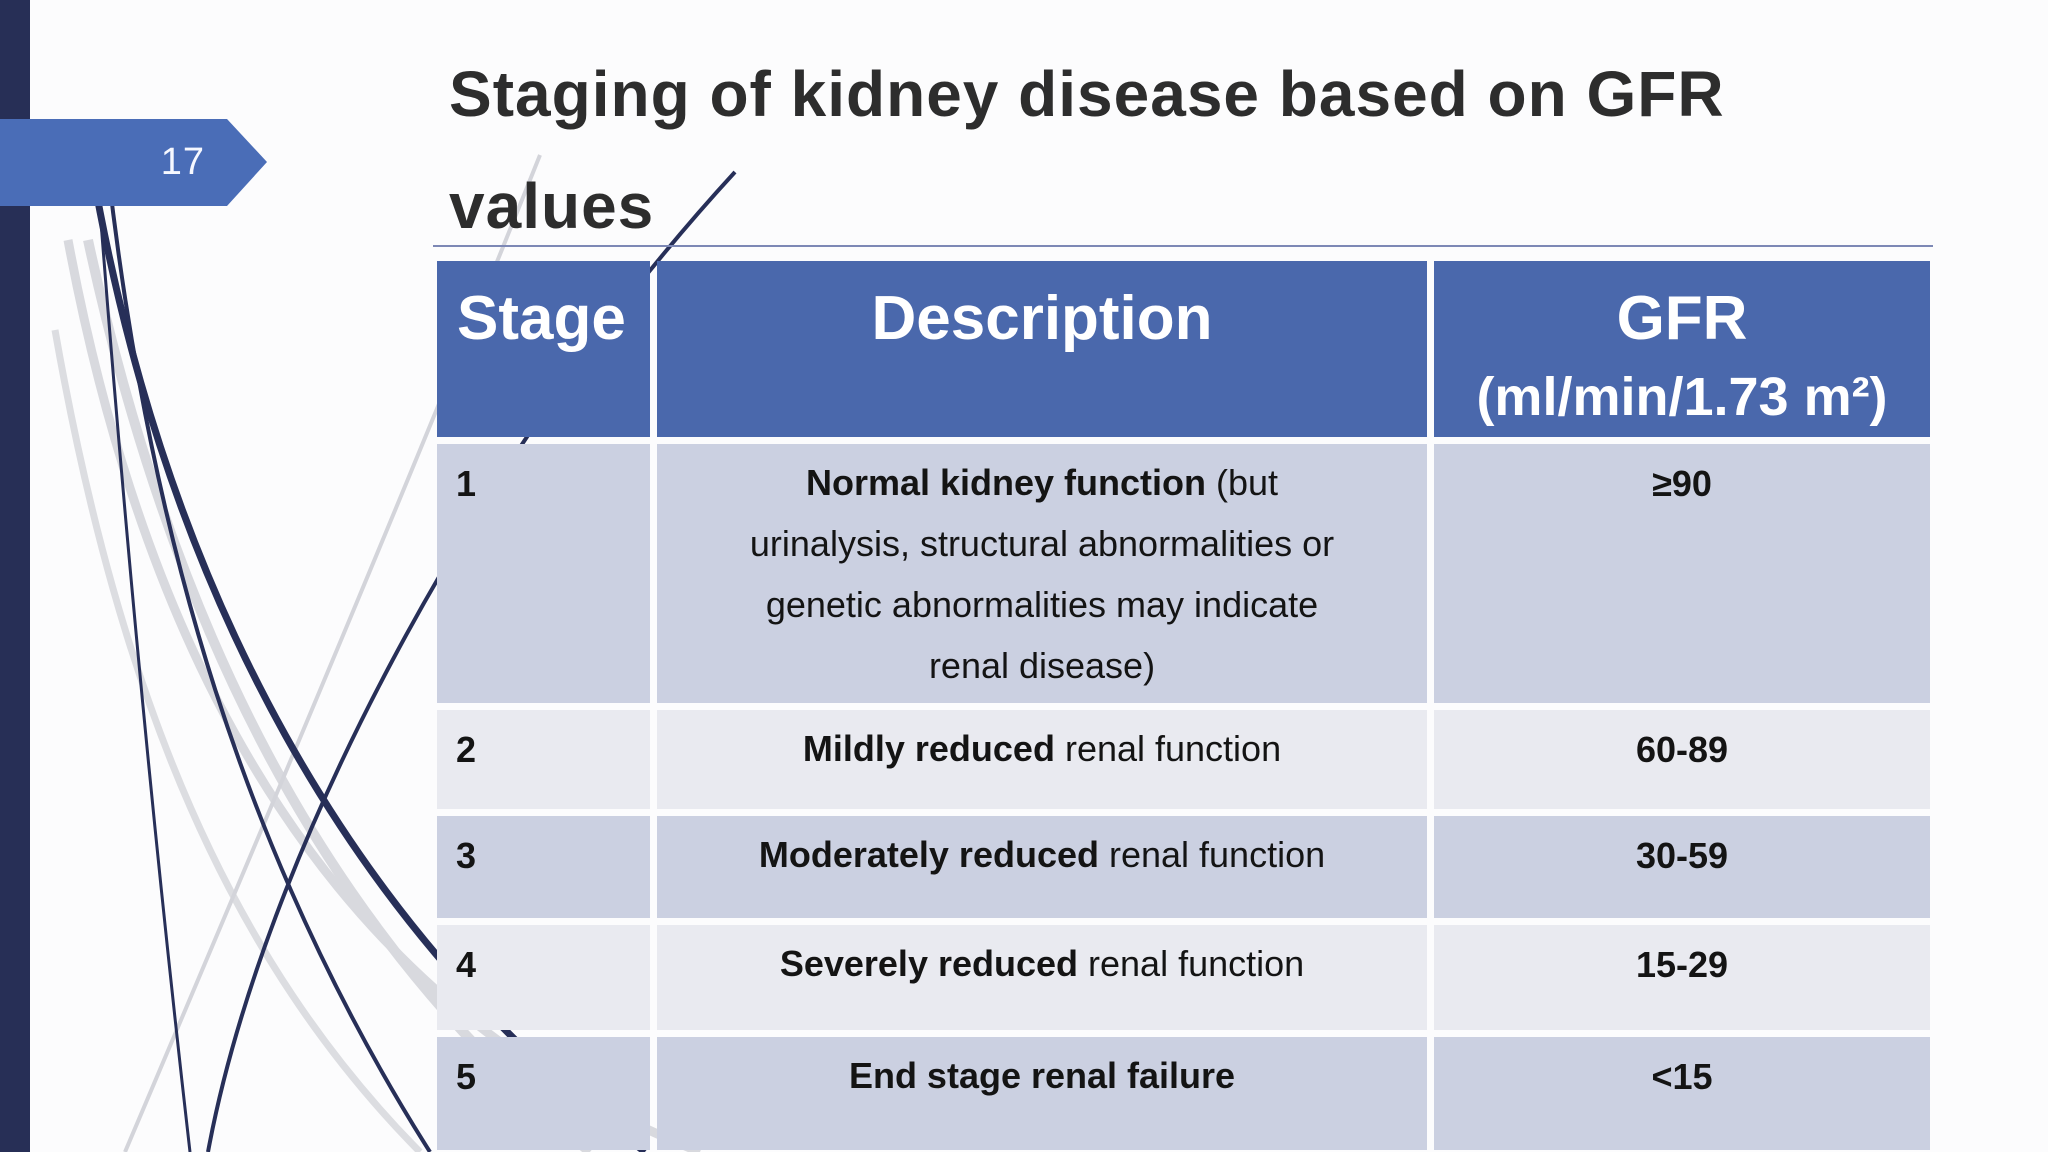  What do you see at coordinates (543, 573) in the screenshot?
I see `stage-cell: 1` at bounding box center [543, 573].